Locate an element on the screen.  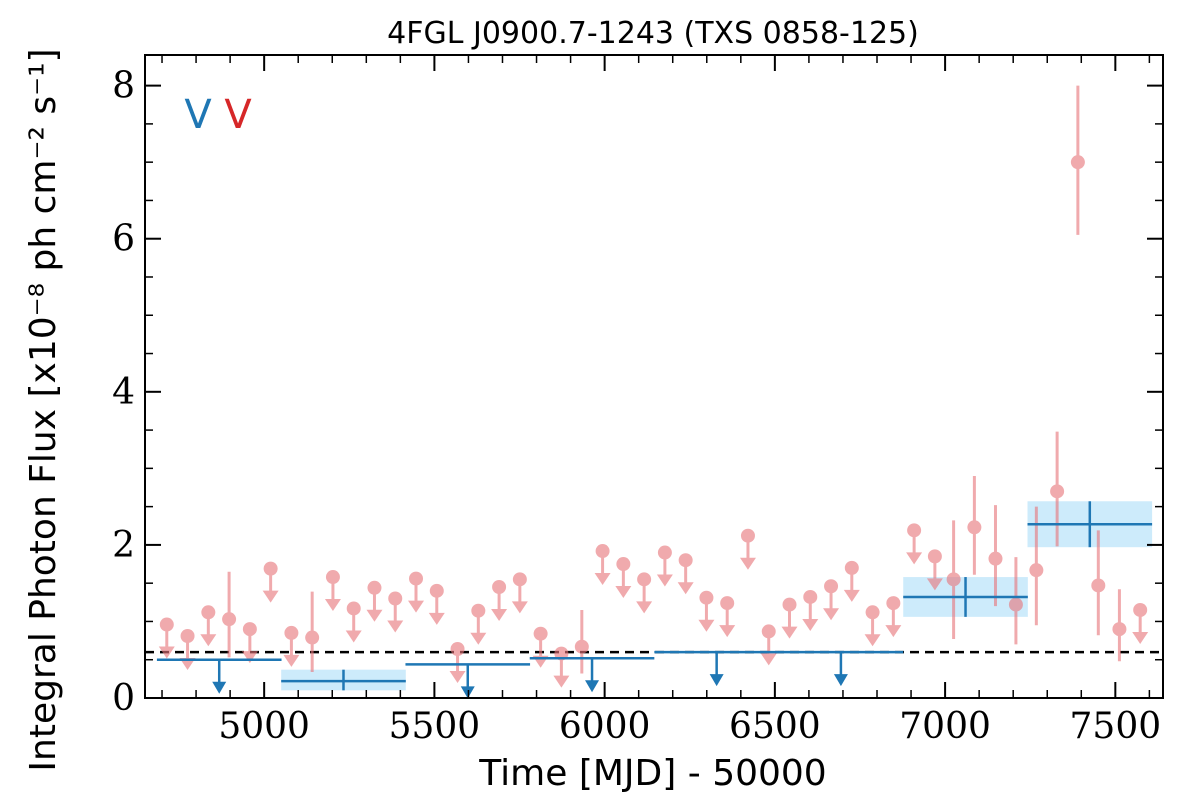
y-axis-label: Integral Photon Flux [x10⁻⁸ ph cm⁻² s⁻¹] is located at coordinates (43, 409).